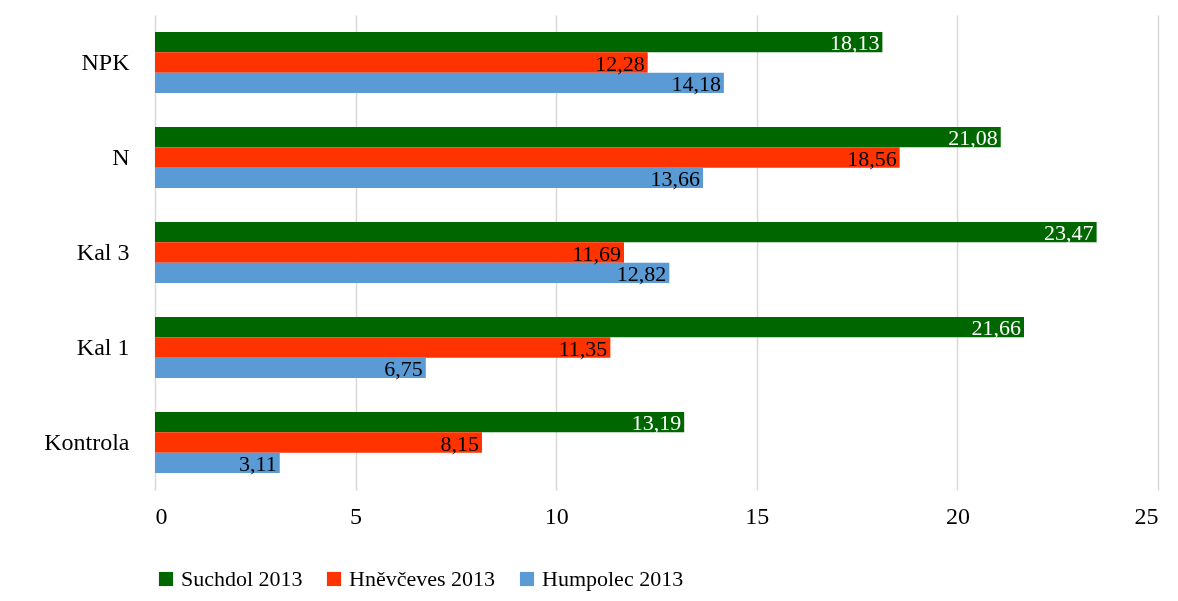  I want to click on x-tick-label: 20, so click(957, 515).